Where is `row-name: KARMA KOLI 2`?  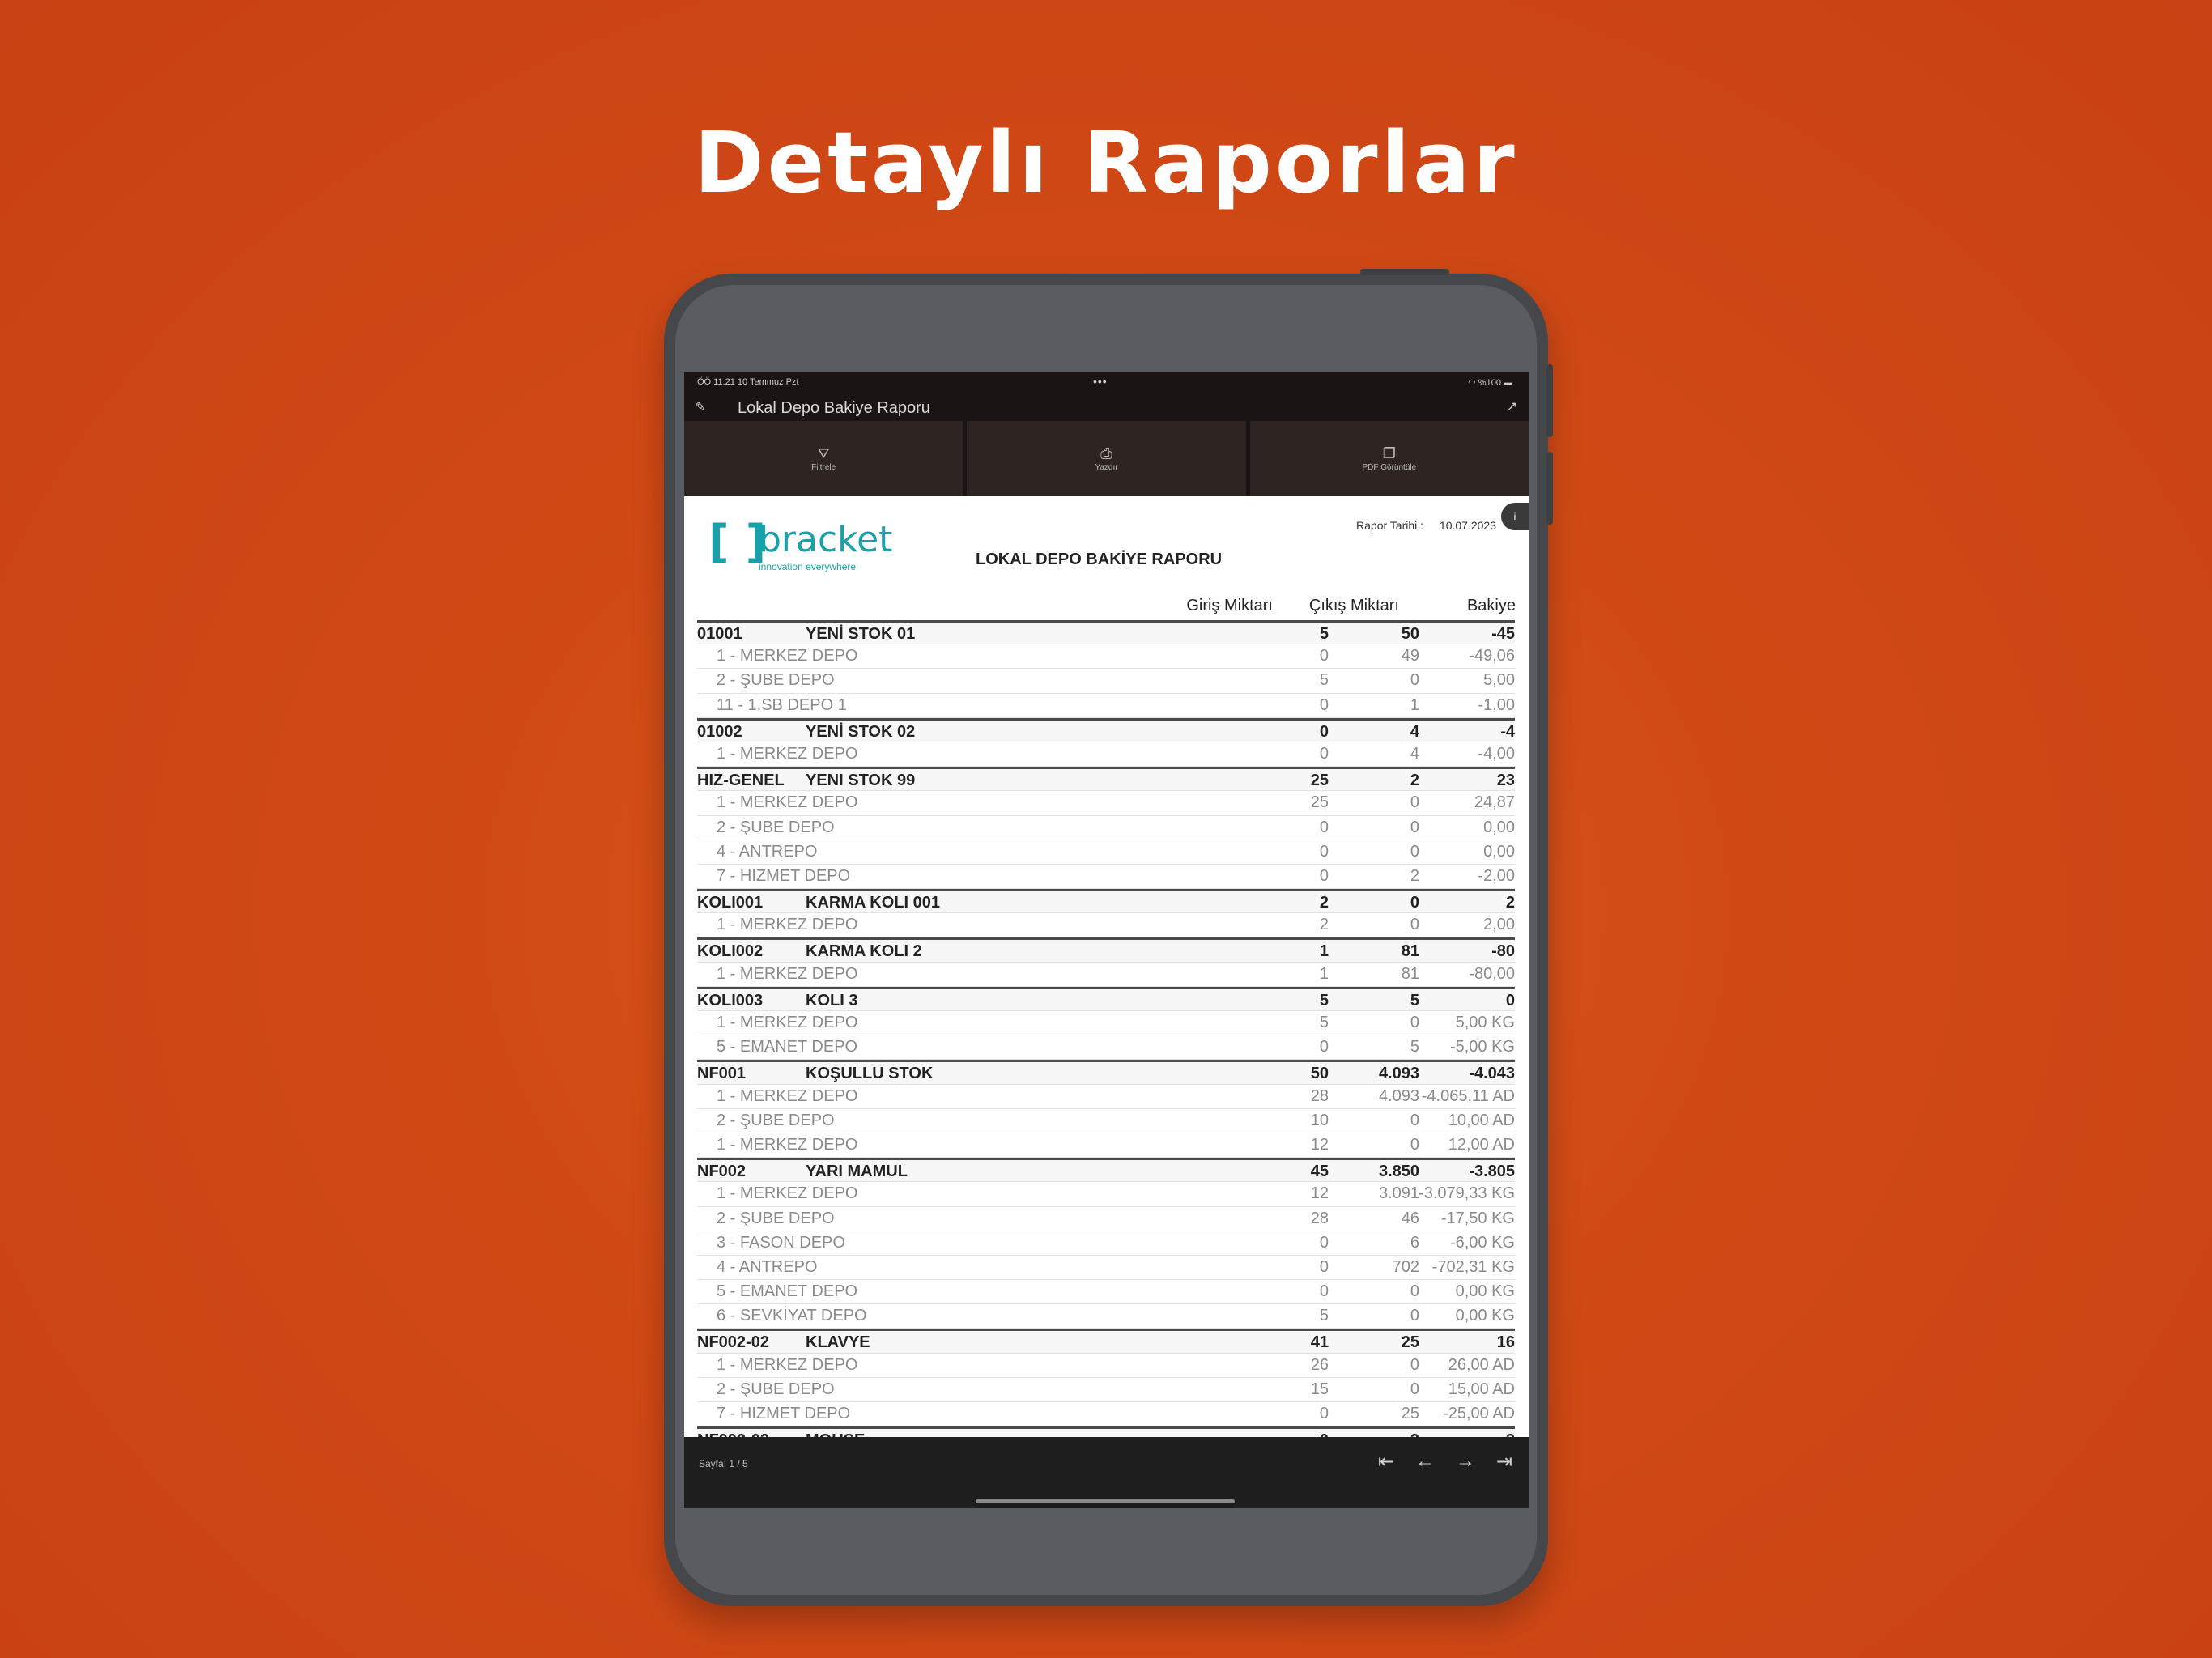 row-name: KARMA KOLI 2 is located at coordinates (864, 951).